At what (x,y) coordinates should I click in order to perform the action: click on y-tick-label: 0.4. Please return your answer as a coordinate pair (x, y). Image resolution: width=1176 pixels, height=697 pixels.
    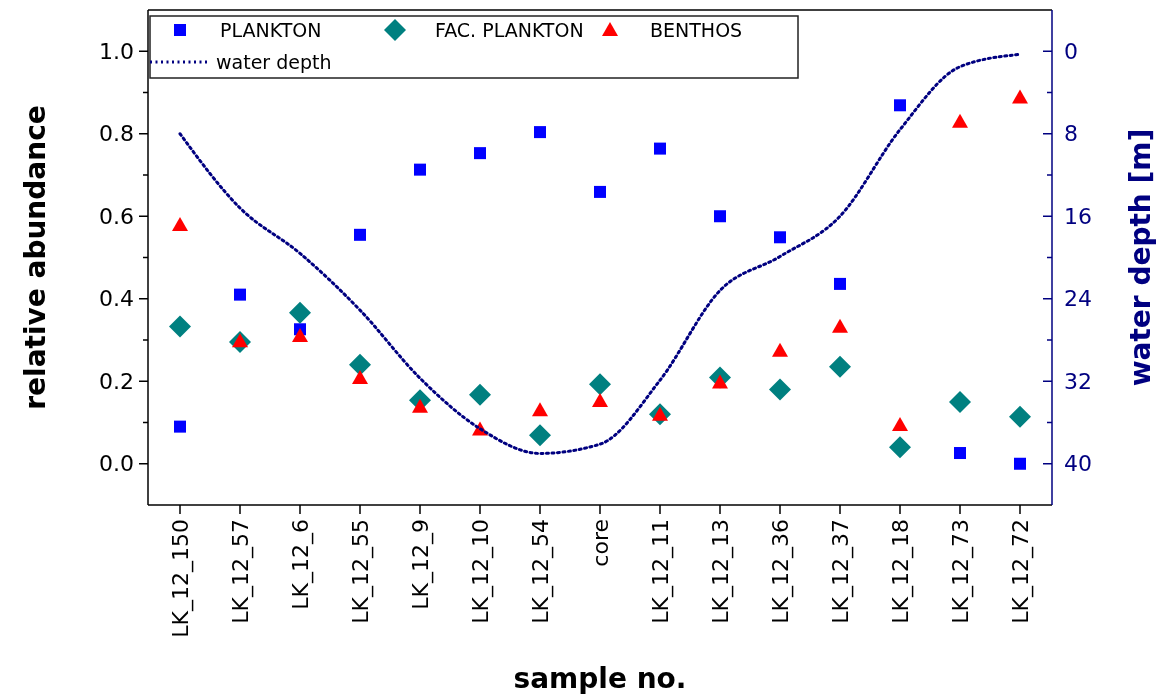
    Looking at the image, I should click on (116, 299).